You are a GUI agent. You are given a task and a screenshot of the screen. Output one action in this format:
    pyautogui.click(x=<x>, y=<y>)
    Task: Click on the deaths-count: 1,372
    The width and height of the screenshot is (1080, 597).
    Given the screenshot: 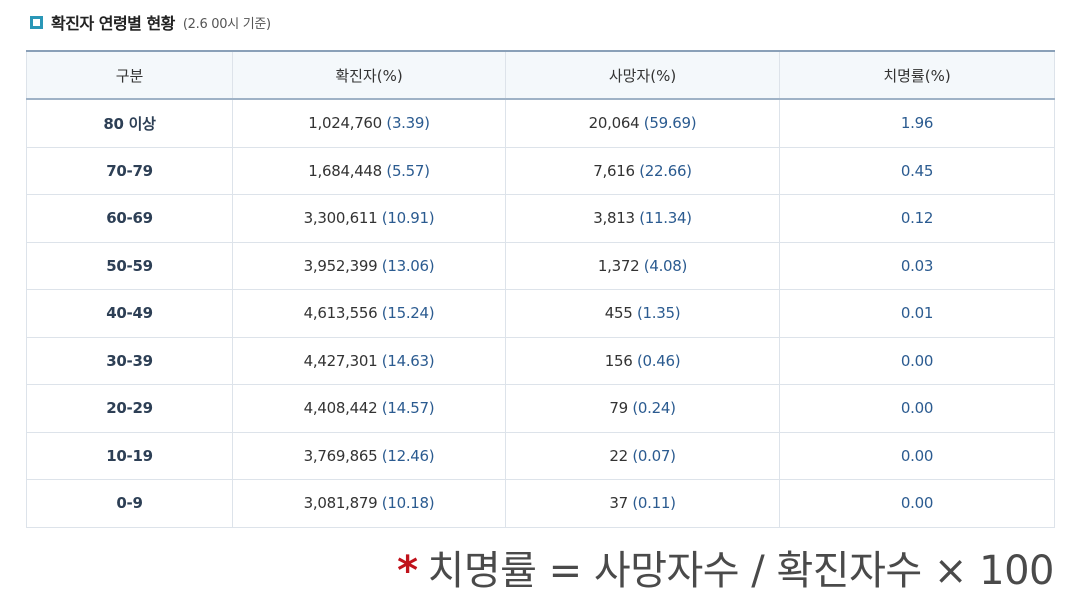 What is the action you would take?
    pyautogui.click(x=618, y=265)
    